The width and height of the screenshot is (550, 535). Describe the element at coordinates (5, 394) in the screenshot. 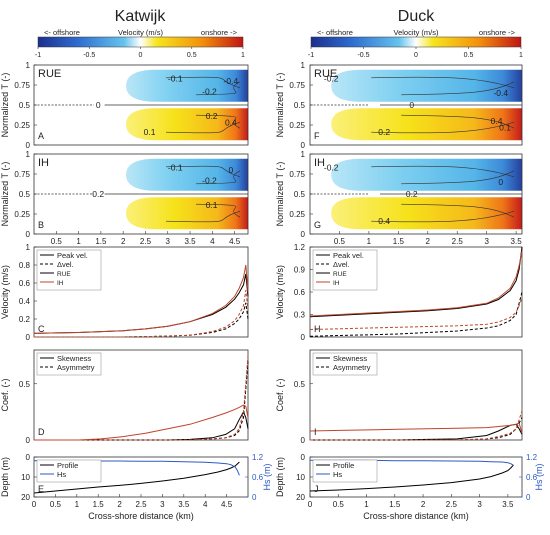

I see `y-axis-label: Coef. (-)` at that location.